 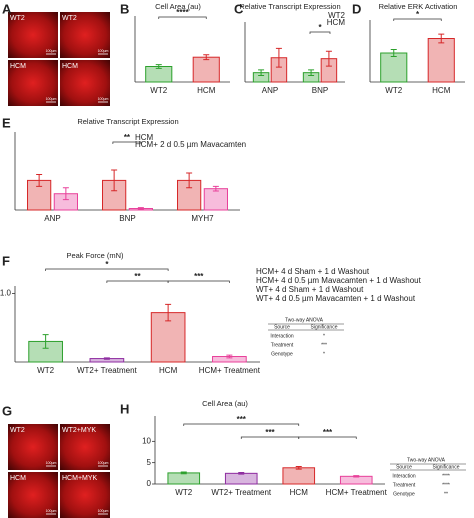 What do you see at coordinates (336, 15) in the screenshot?
I see `legend-entry: WT2` at bounding box center [336, 15].